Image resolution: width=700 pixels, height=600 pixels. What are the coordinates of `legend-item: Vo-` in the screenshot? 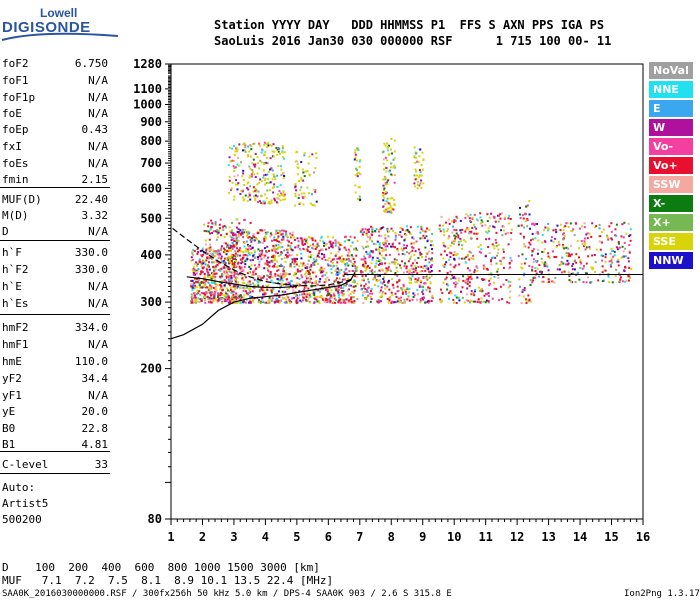 It's located at (671, 146).